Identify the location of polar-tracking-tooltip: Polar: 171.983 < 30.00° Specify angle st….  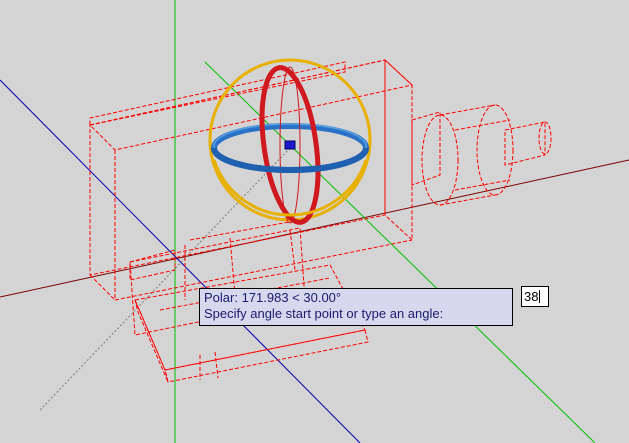
(356, 307).